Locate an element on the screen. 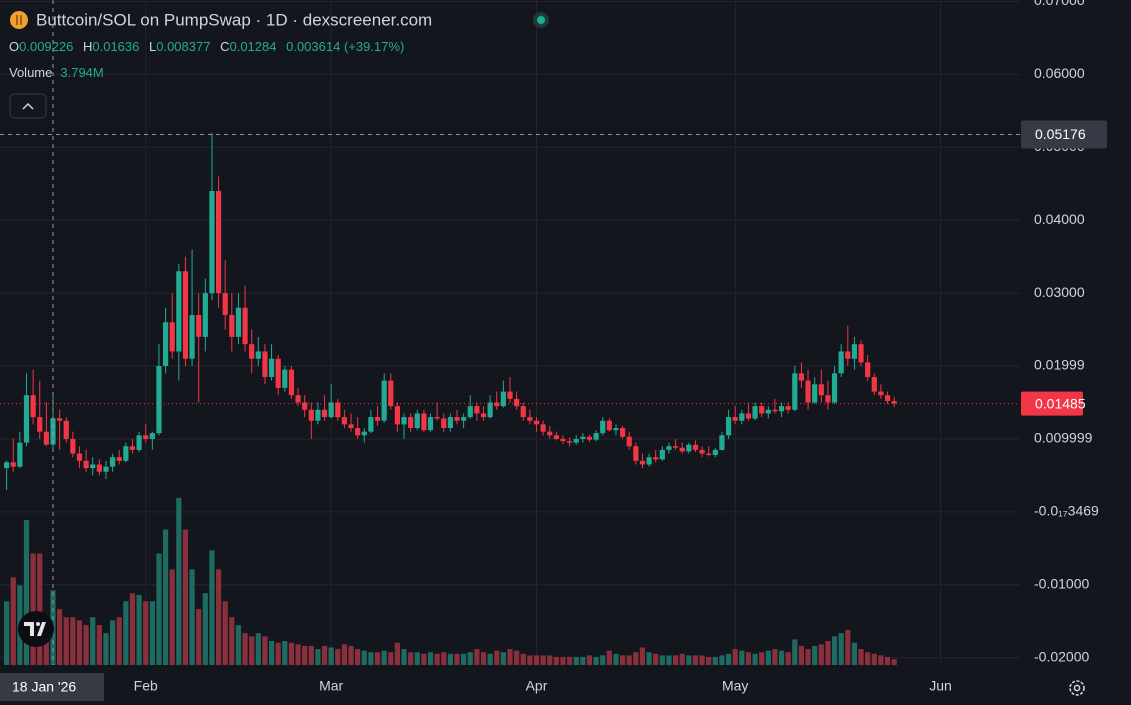  gear-inner is located at coordinates (1077, 688).